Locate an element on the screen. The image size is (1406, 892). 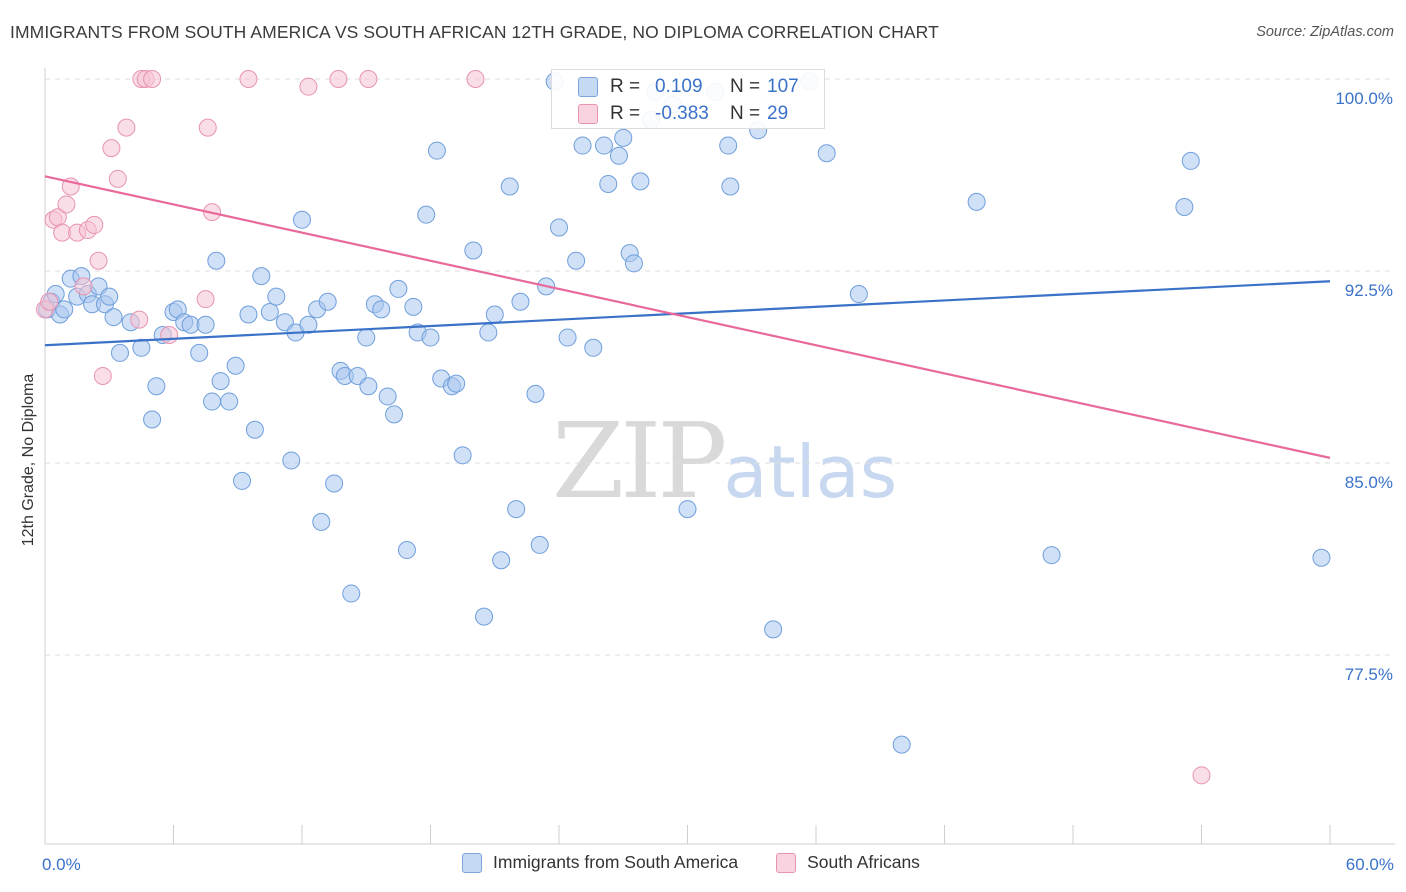
legend-item-immigrants: Immigrants from South America is located at coordinates (600, 862).